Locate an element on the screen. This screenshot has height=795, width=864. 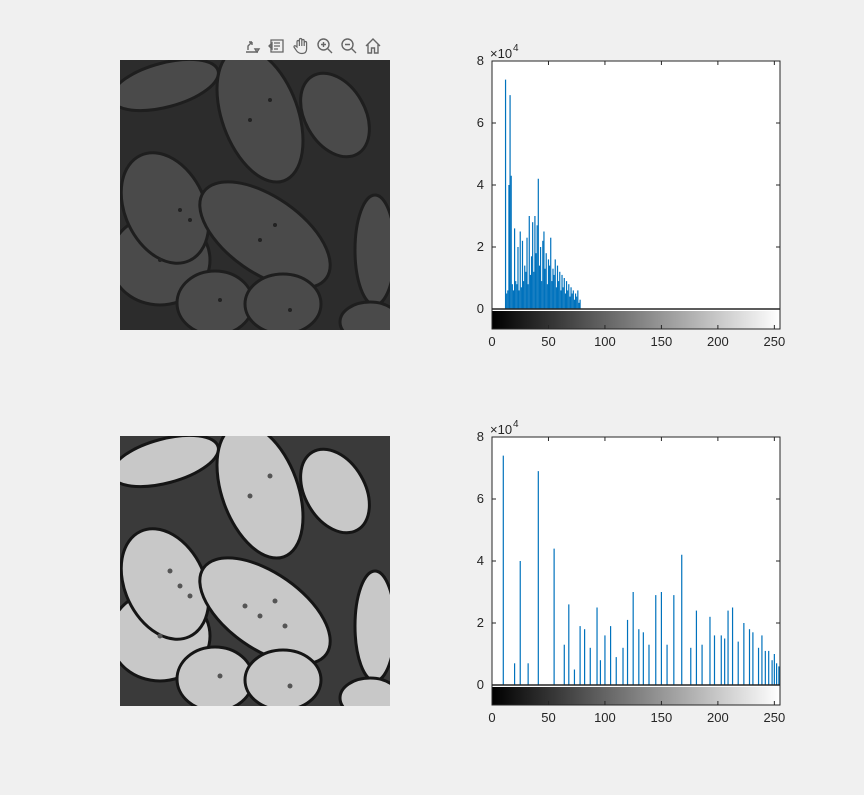
hist-equalized-xtick-label: 100 is located at coordinates (605, 717).